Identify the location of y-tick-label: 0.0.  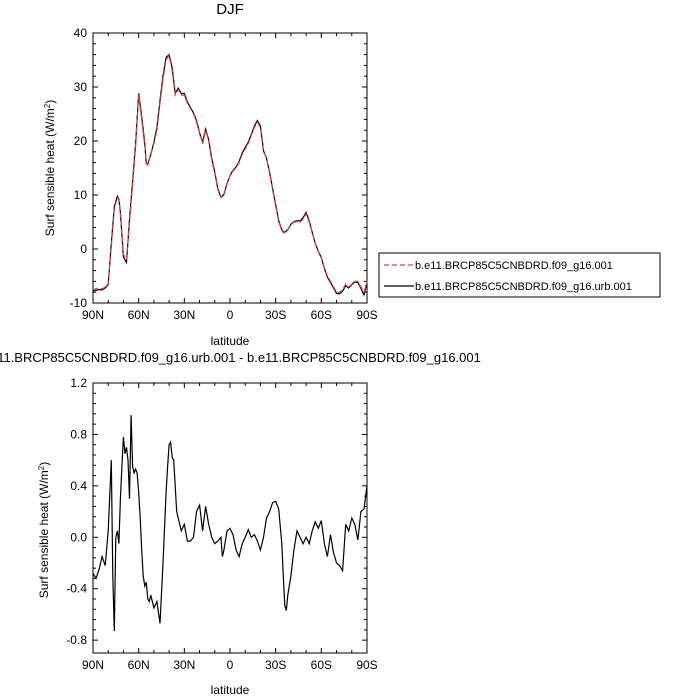
(78, 537).